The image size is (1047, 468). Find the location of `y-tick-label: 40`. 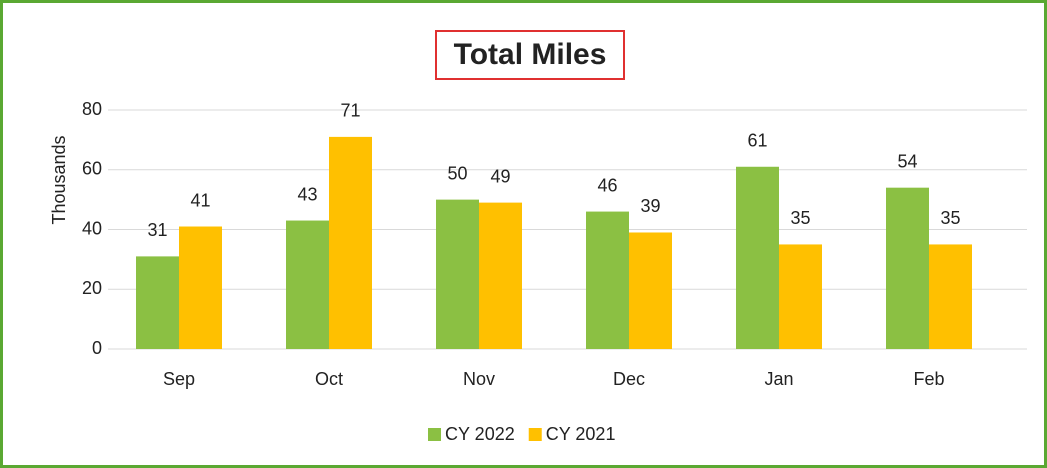

y-tick-label: 40 is located at coordinates (92, 228).